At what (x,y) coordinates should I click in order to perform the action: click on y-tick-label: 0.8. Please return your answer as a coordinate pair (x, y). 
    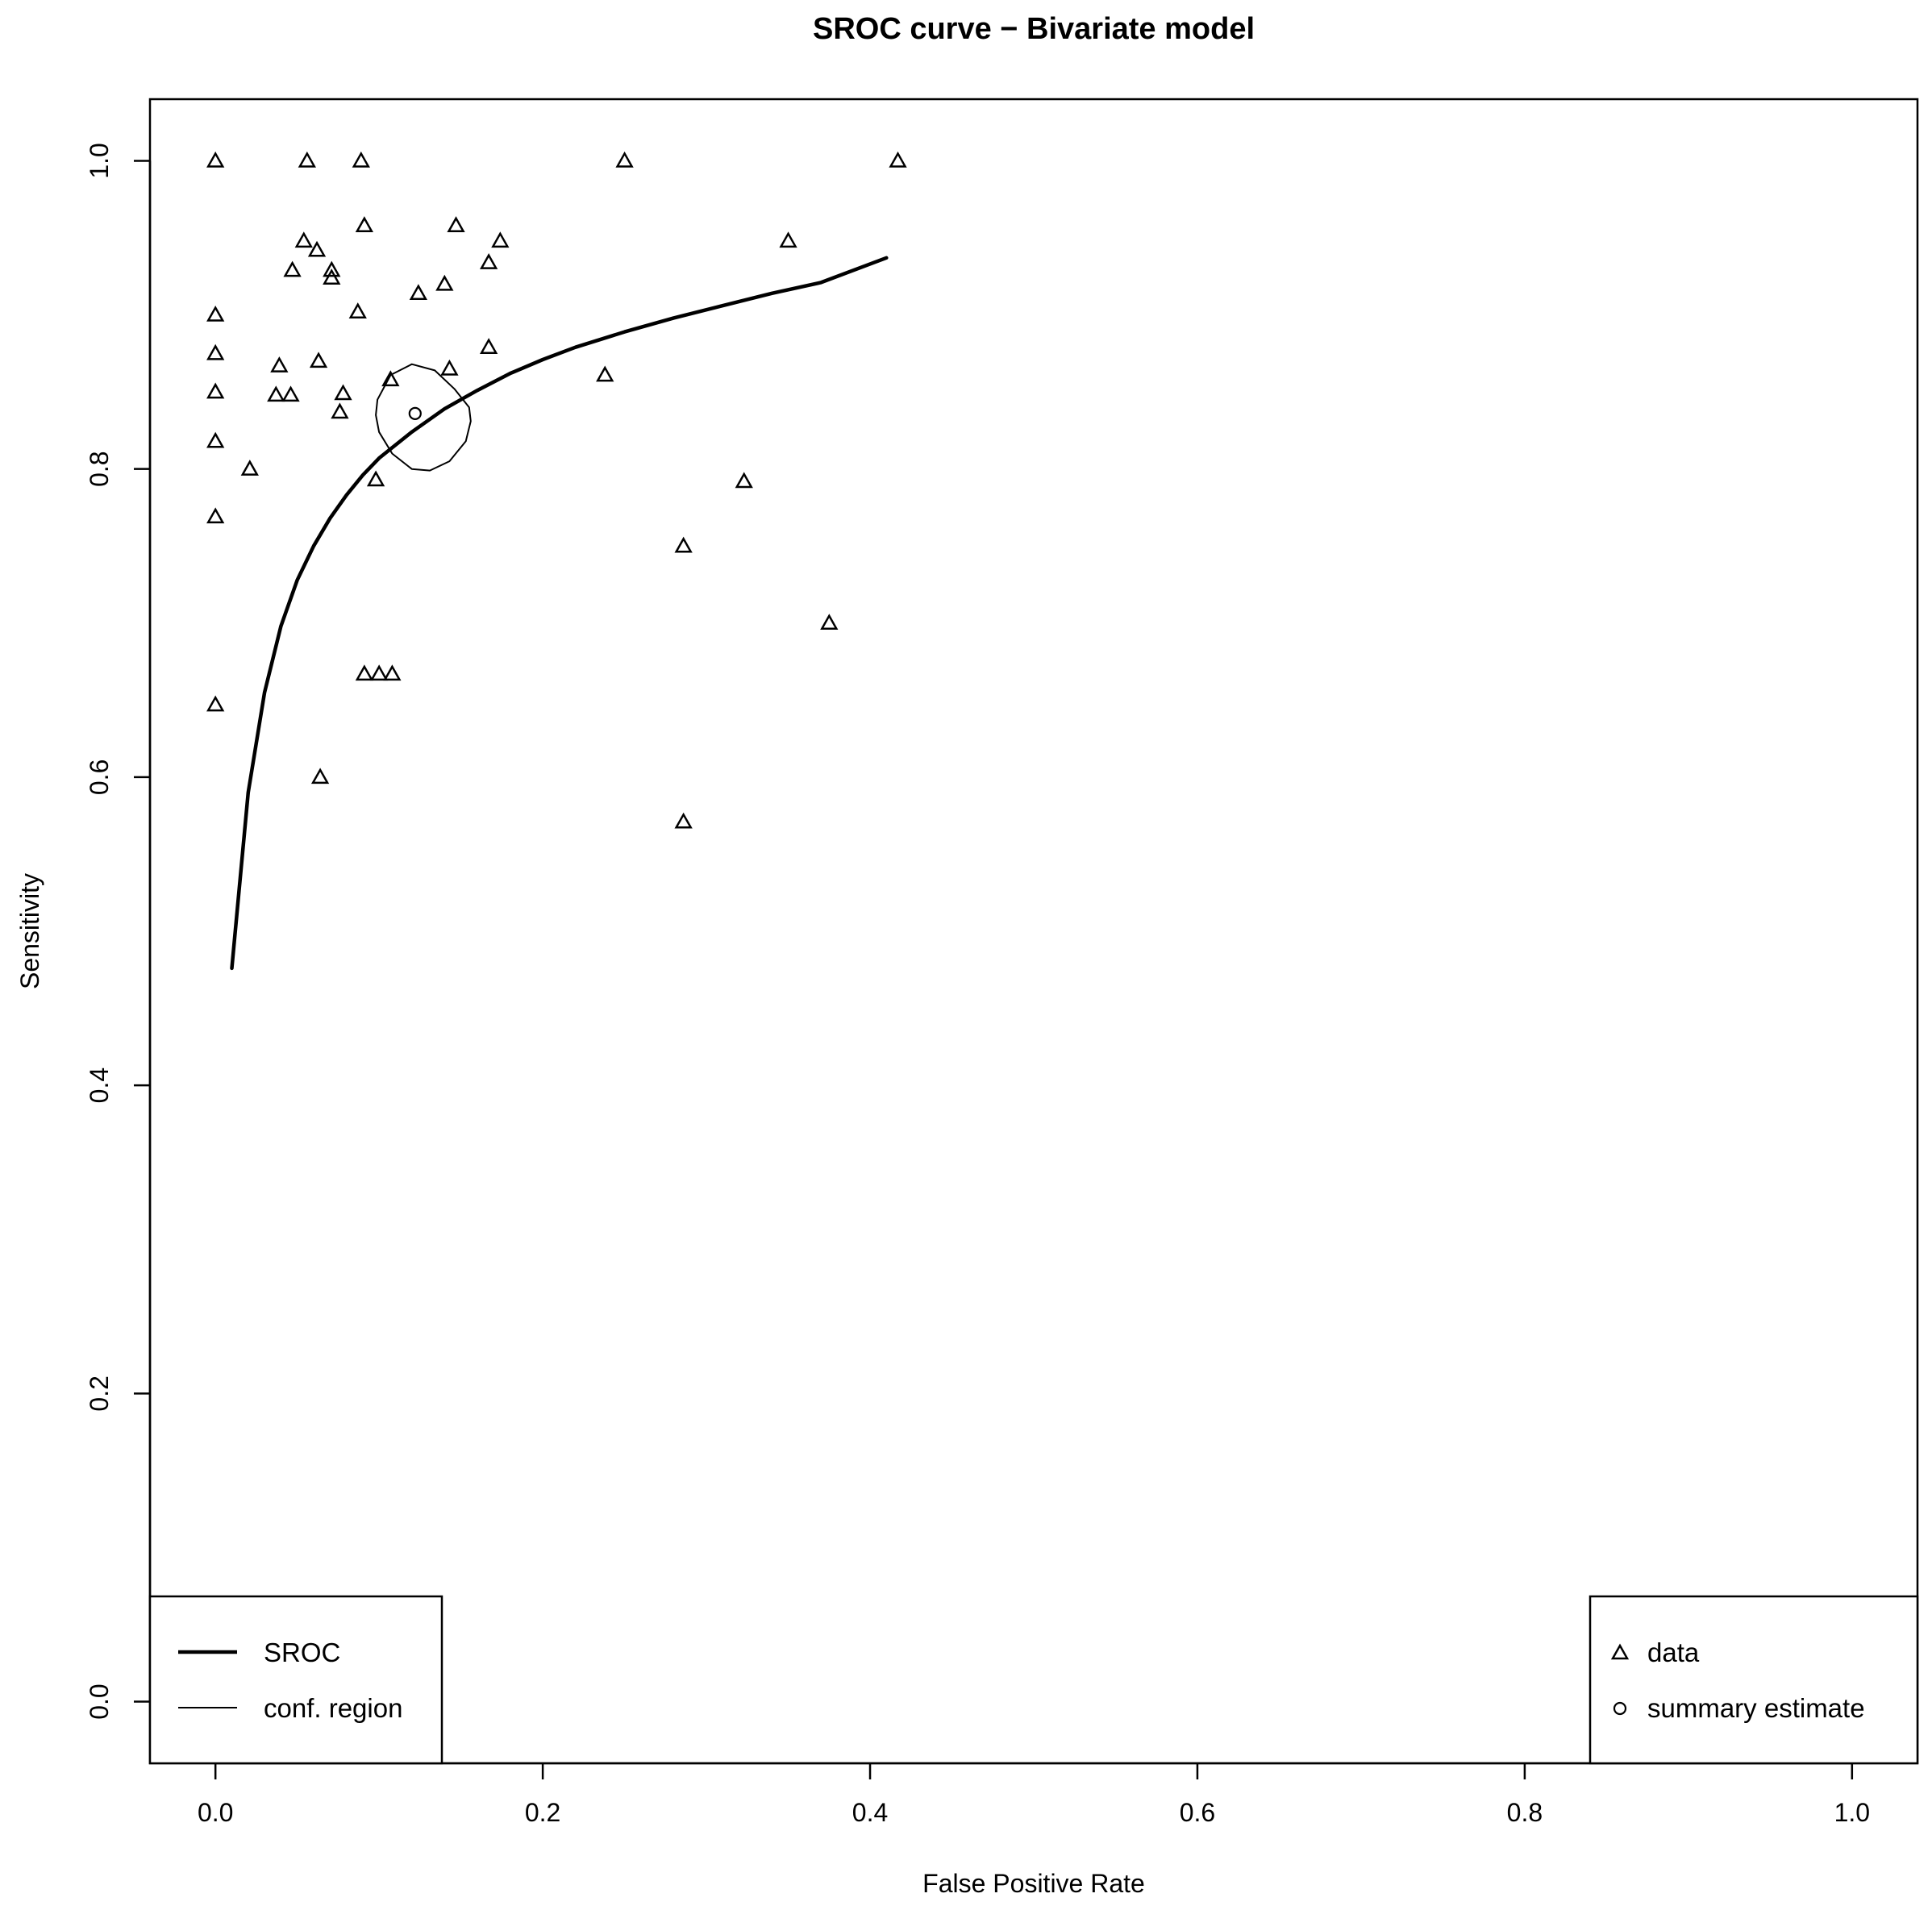
    Looking at the image, I should click on (100, 468).